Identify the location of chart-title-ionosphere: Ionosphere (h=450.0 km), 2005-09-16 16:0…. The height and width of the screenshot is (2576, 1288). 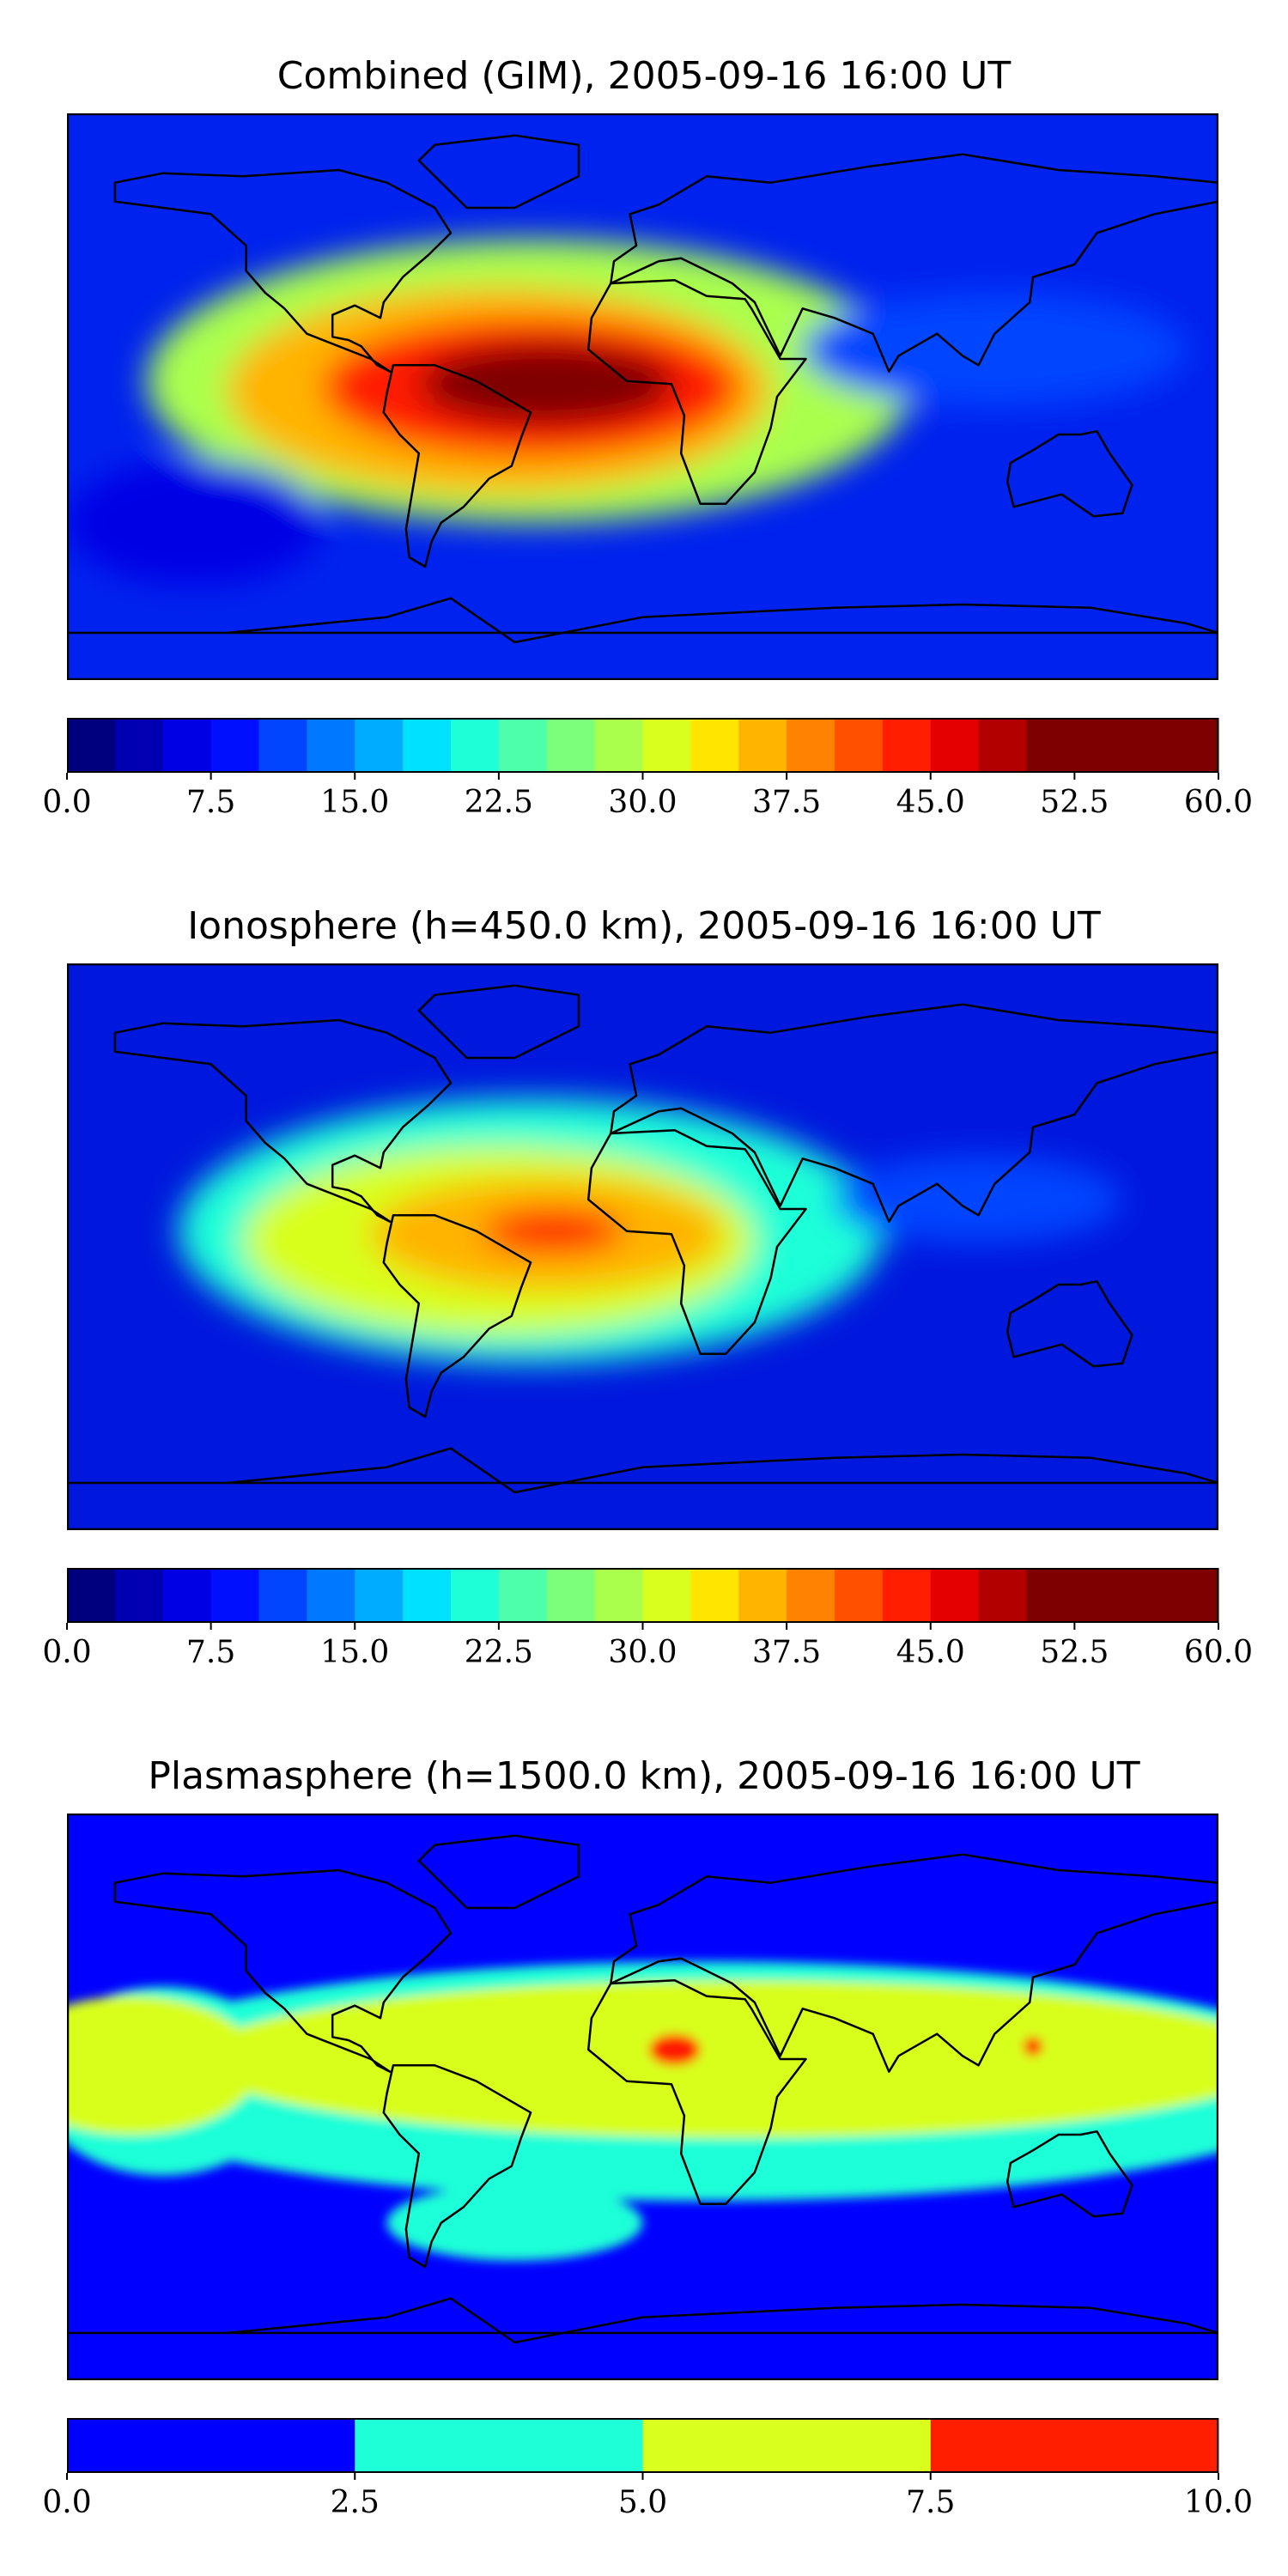
(644, 926).